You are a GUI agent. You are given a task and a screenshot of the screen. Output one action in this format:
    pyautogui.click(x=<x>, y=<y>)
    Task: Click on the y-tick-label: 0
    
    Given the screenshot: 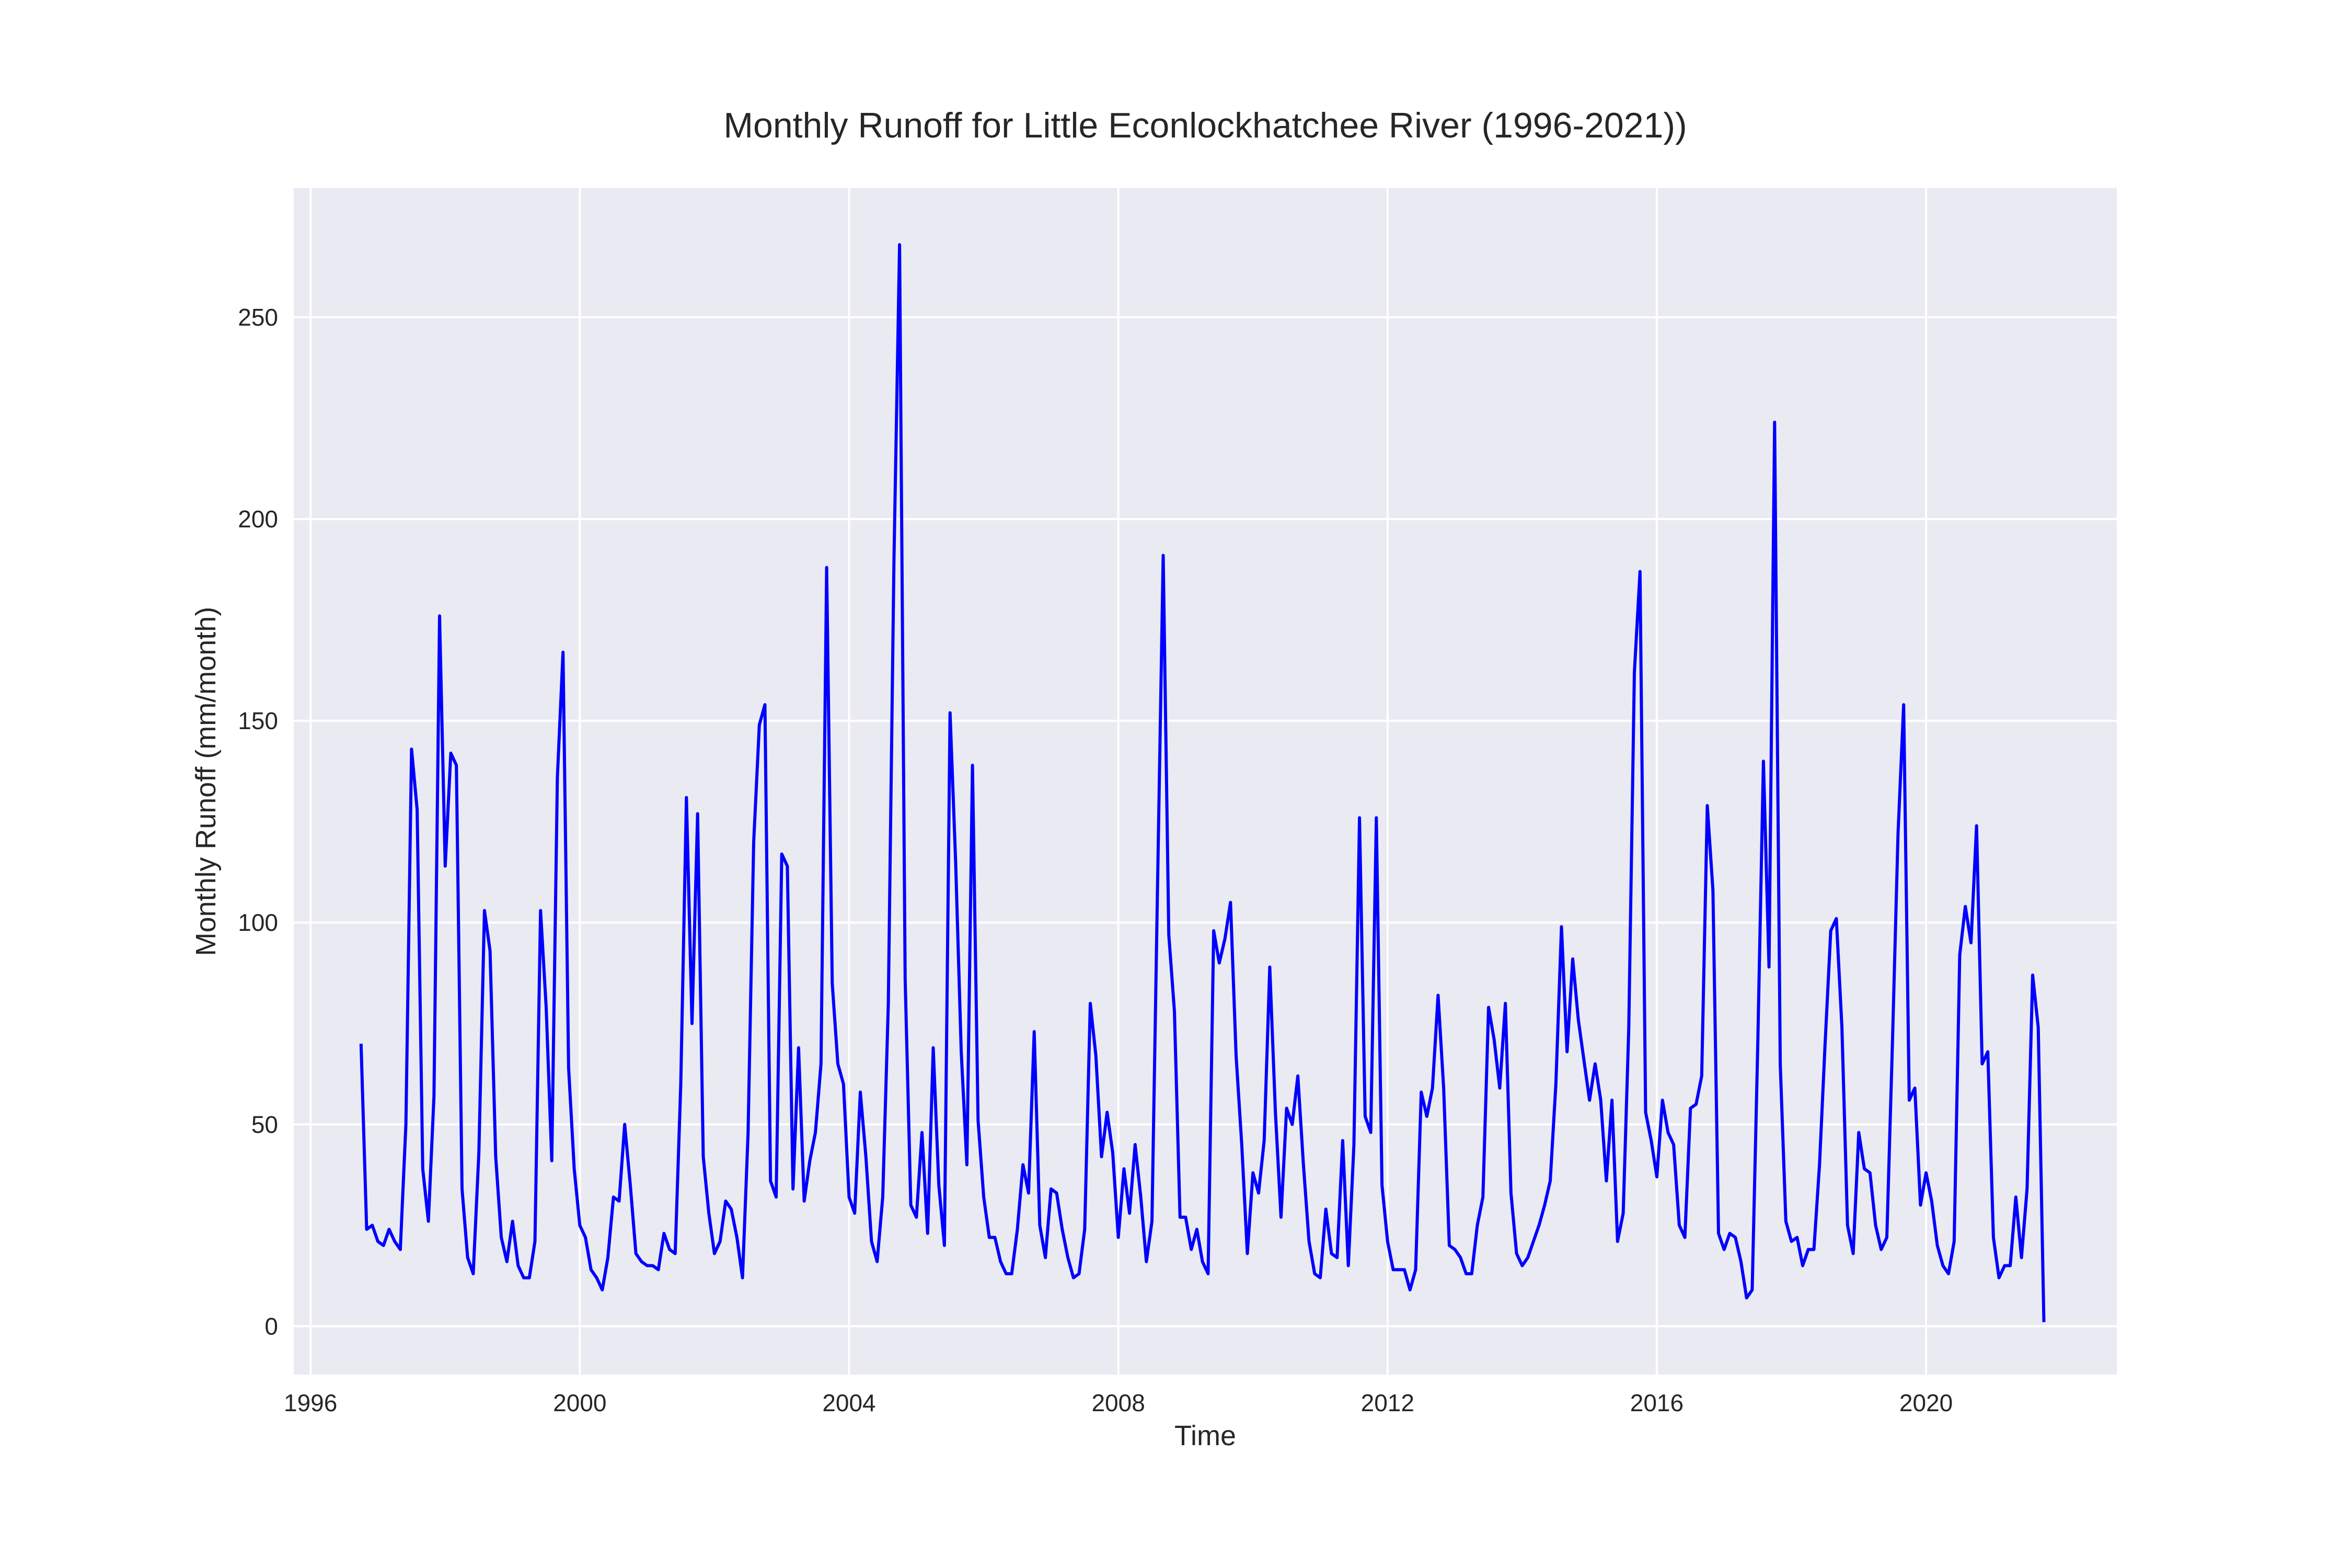 What is the action you would take?
    pyautogui.click(x=271, y=1326)
    